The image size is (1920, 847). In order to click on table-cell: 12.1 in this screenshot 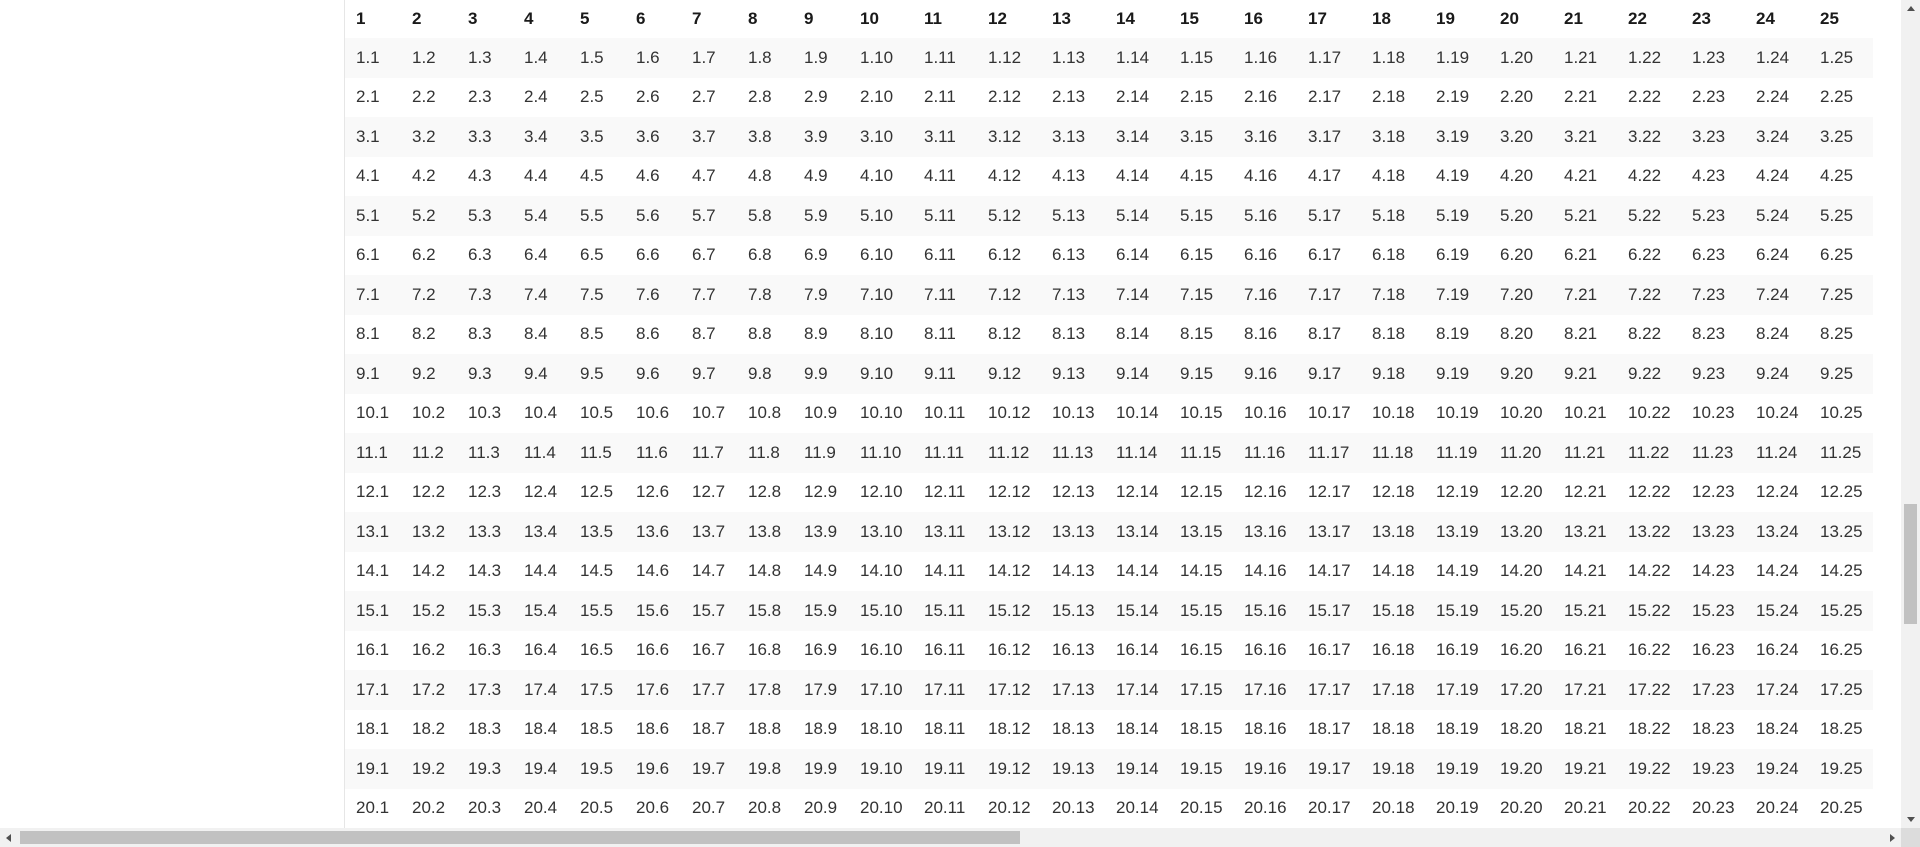, I will do `click(373, 492)`.